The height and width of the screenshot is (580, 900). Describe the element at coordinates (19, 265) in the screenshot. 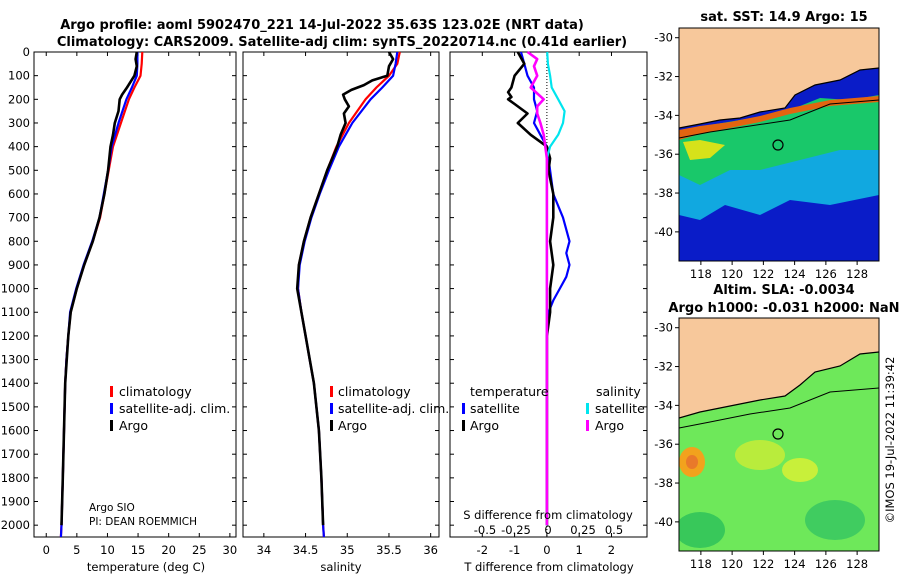

I see `depth-tick-label: 900` at that location.